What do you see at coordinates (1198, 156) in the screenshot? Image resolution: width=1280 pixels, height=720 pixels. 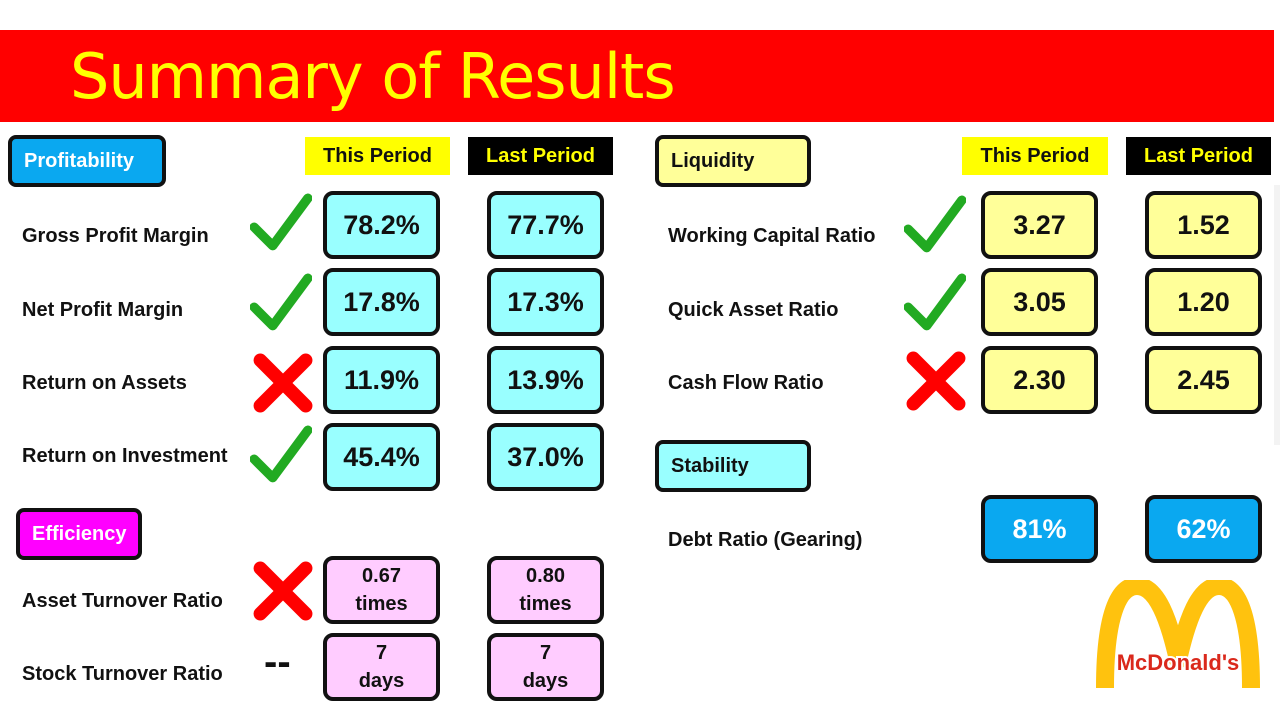 I see `last-period-header-right: Last Period` at bounding box center [1198, 156].